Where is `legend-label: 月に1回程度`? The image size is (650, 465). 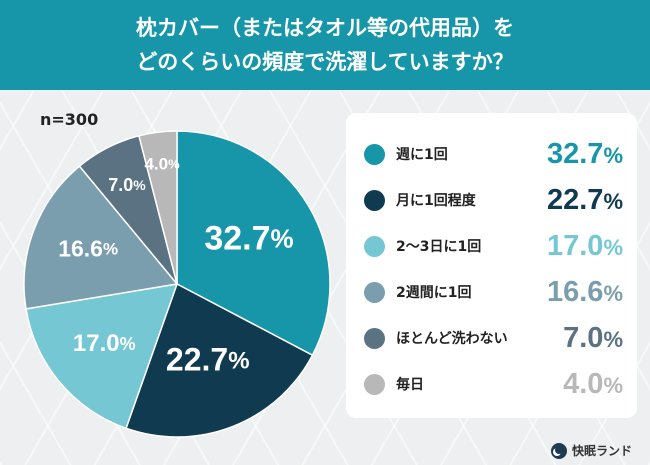
legend-label: 月に1回程度 is located at coordinates (436, 201).